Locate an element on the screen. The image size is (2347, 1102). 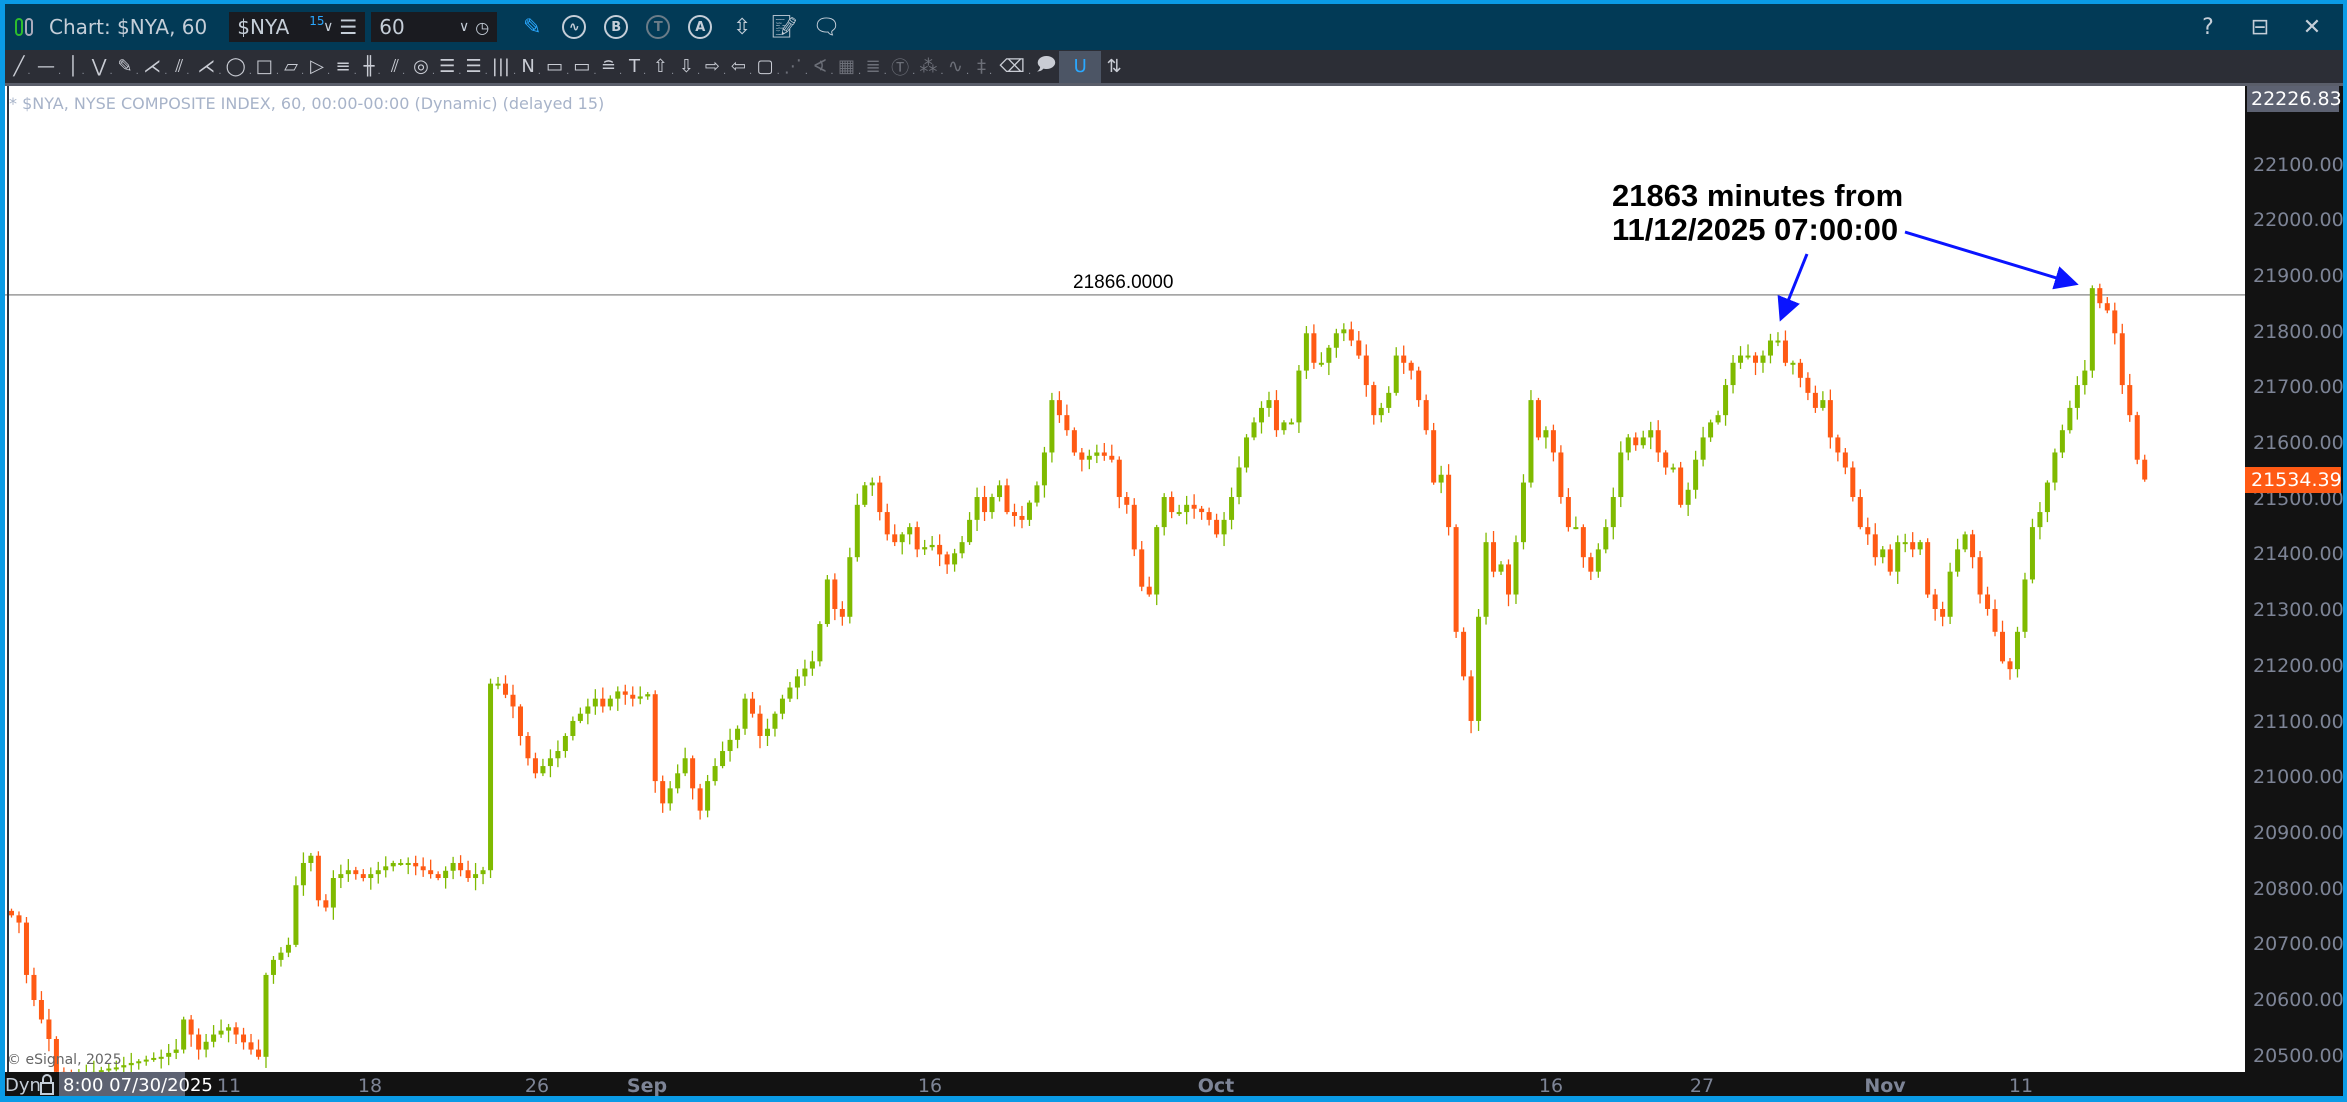
arrow-down-tool: ⇩. is located at coordinates (690, 67).